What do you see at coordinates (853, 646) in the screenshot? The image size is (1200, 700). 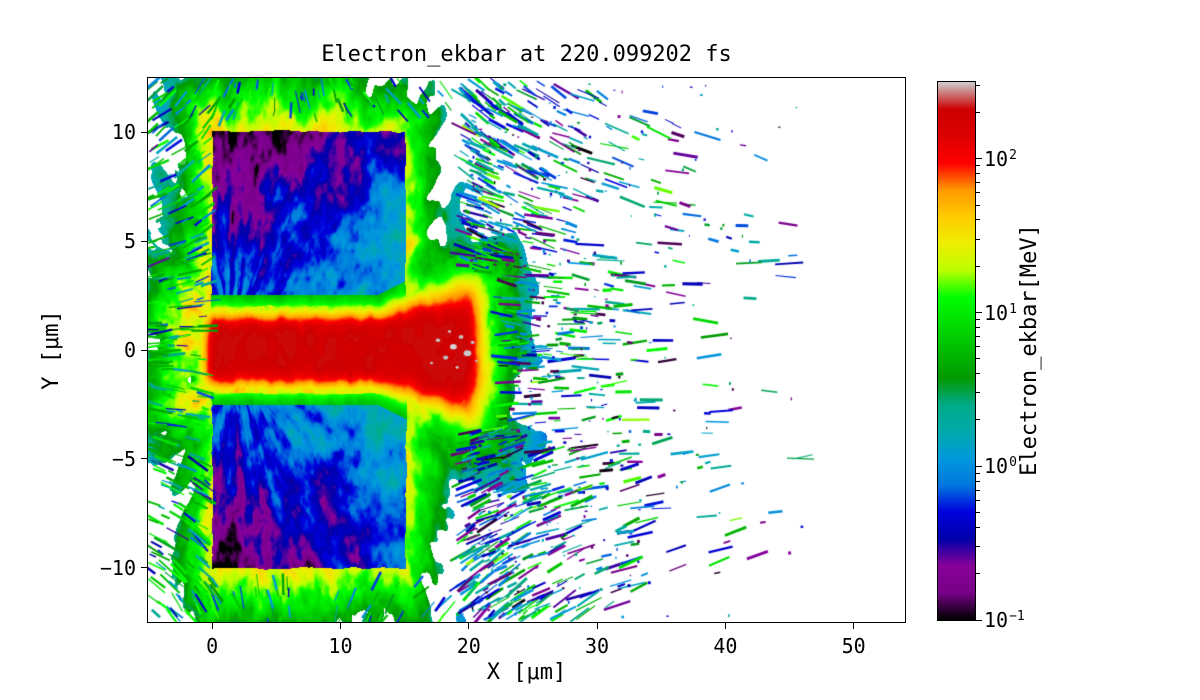 I see `x-tick-label: 50` at bounding box center [853, 646].